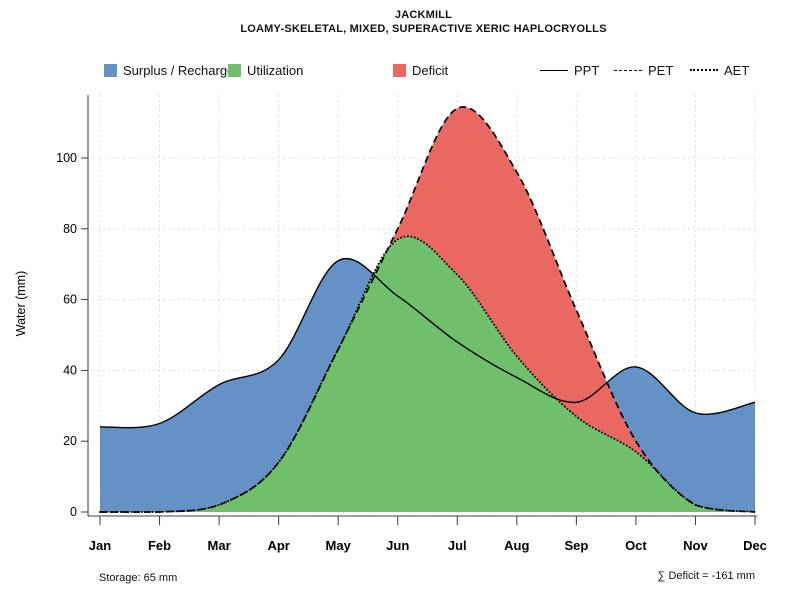 The width and height of the screenshot is (800, 600). I want to click on dotted-line-sample-icon, so click(704, 70).